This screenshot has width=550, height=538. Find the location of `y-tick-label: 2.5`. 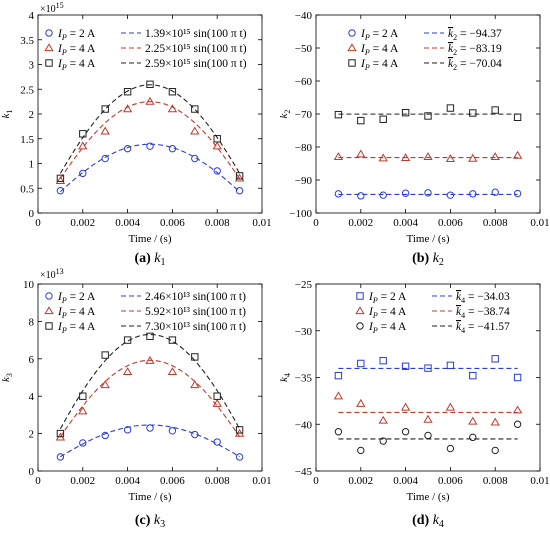

y-tick-label: 2.5 is located at coordinates (27, 90).